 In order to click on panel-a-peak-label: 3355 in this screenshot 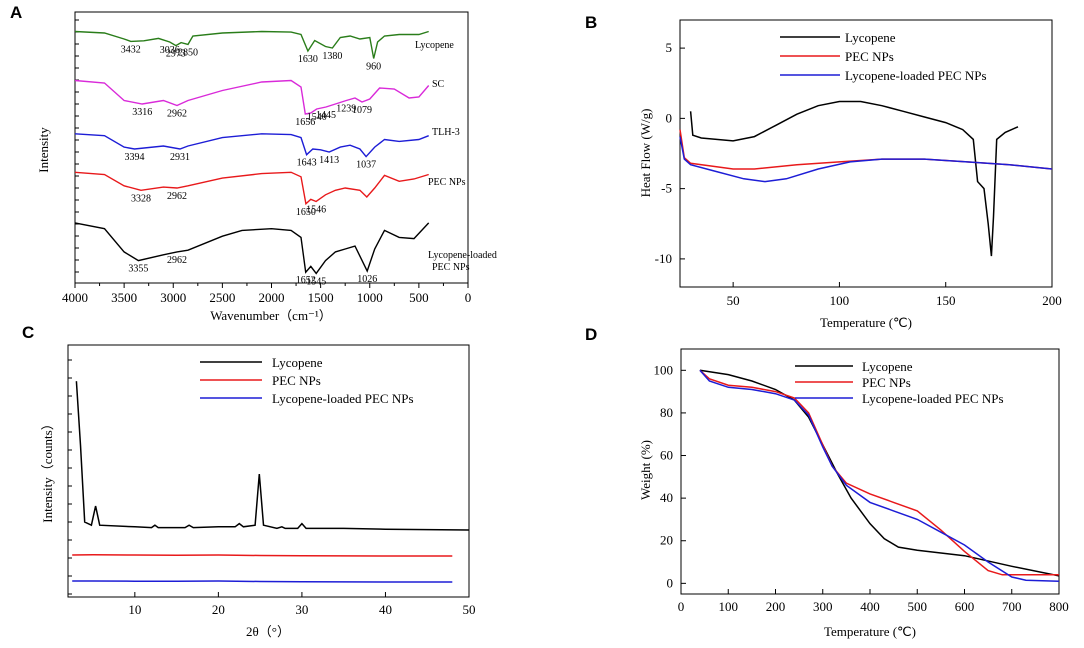, I will do `click(138, 269)`.